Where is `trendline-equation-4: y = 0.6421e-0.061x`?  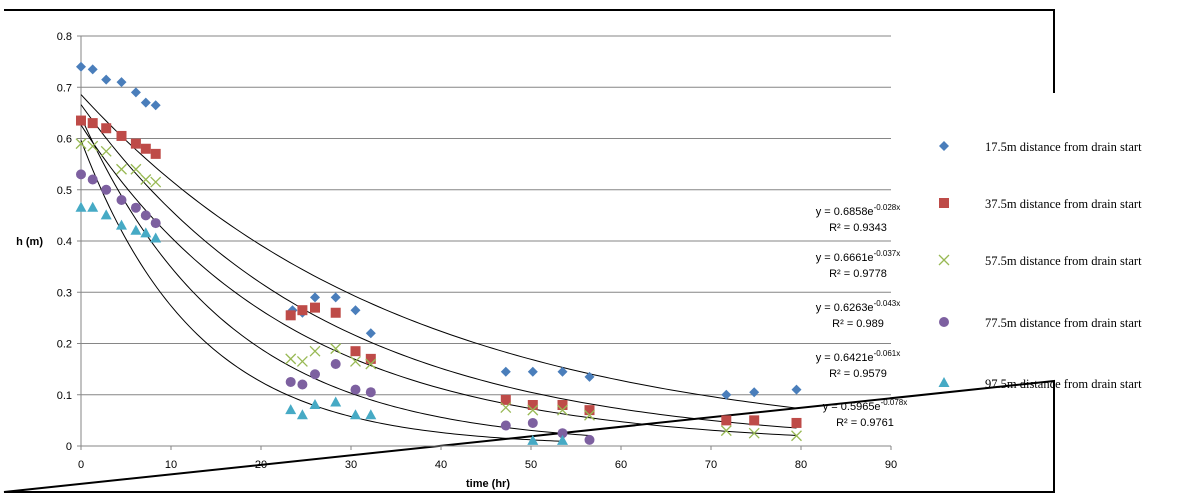 trendline-equation-4: y = 0.6421e-0.061x is located at coordinates (858, 356).